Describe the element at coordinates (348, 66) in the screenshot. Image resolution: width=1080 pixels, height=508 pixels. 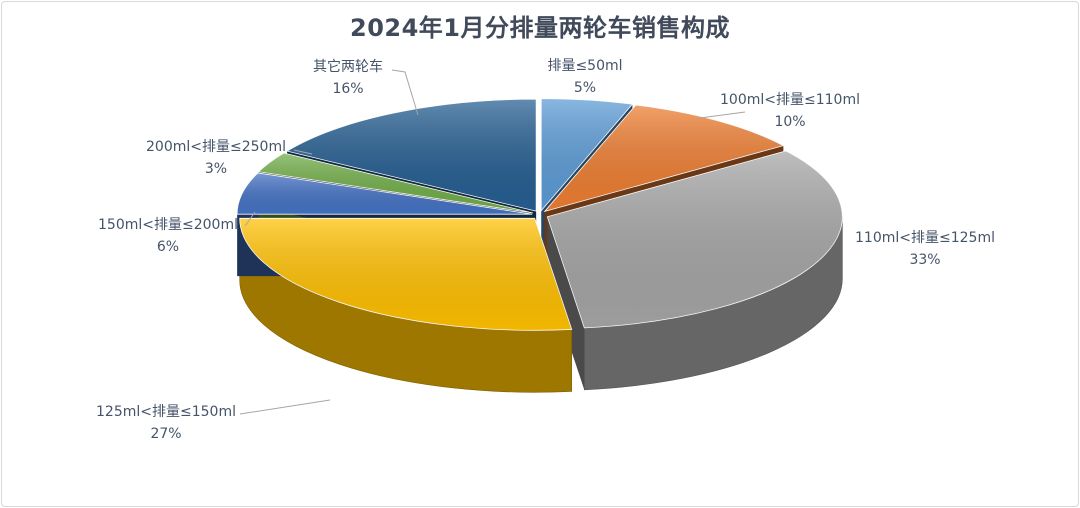
I see `slice-label-7: 其它两轮车` at that location.